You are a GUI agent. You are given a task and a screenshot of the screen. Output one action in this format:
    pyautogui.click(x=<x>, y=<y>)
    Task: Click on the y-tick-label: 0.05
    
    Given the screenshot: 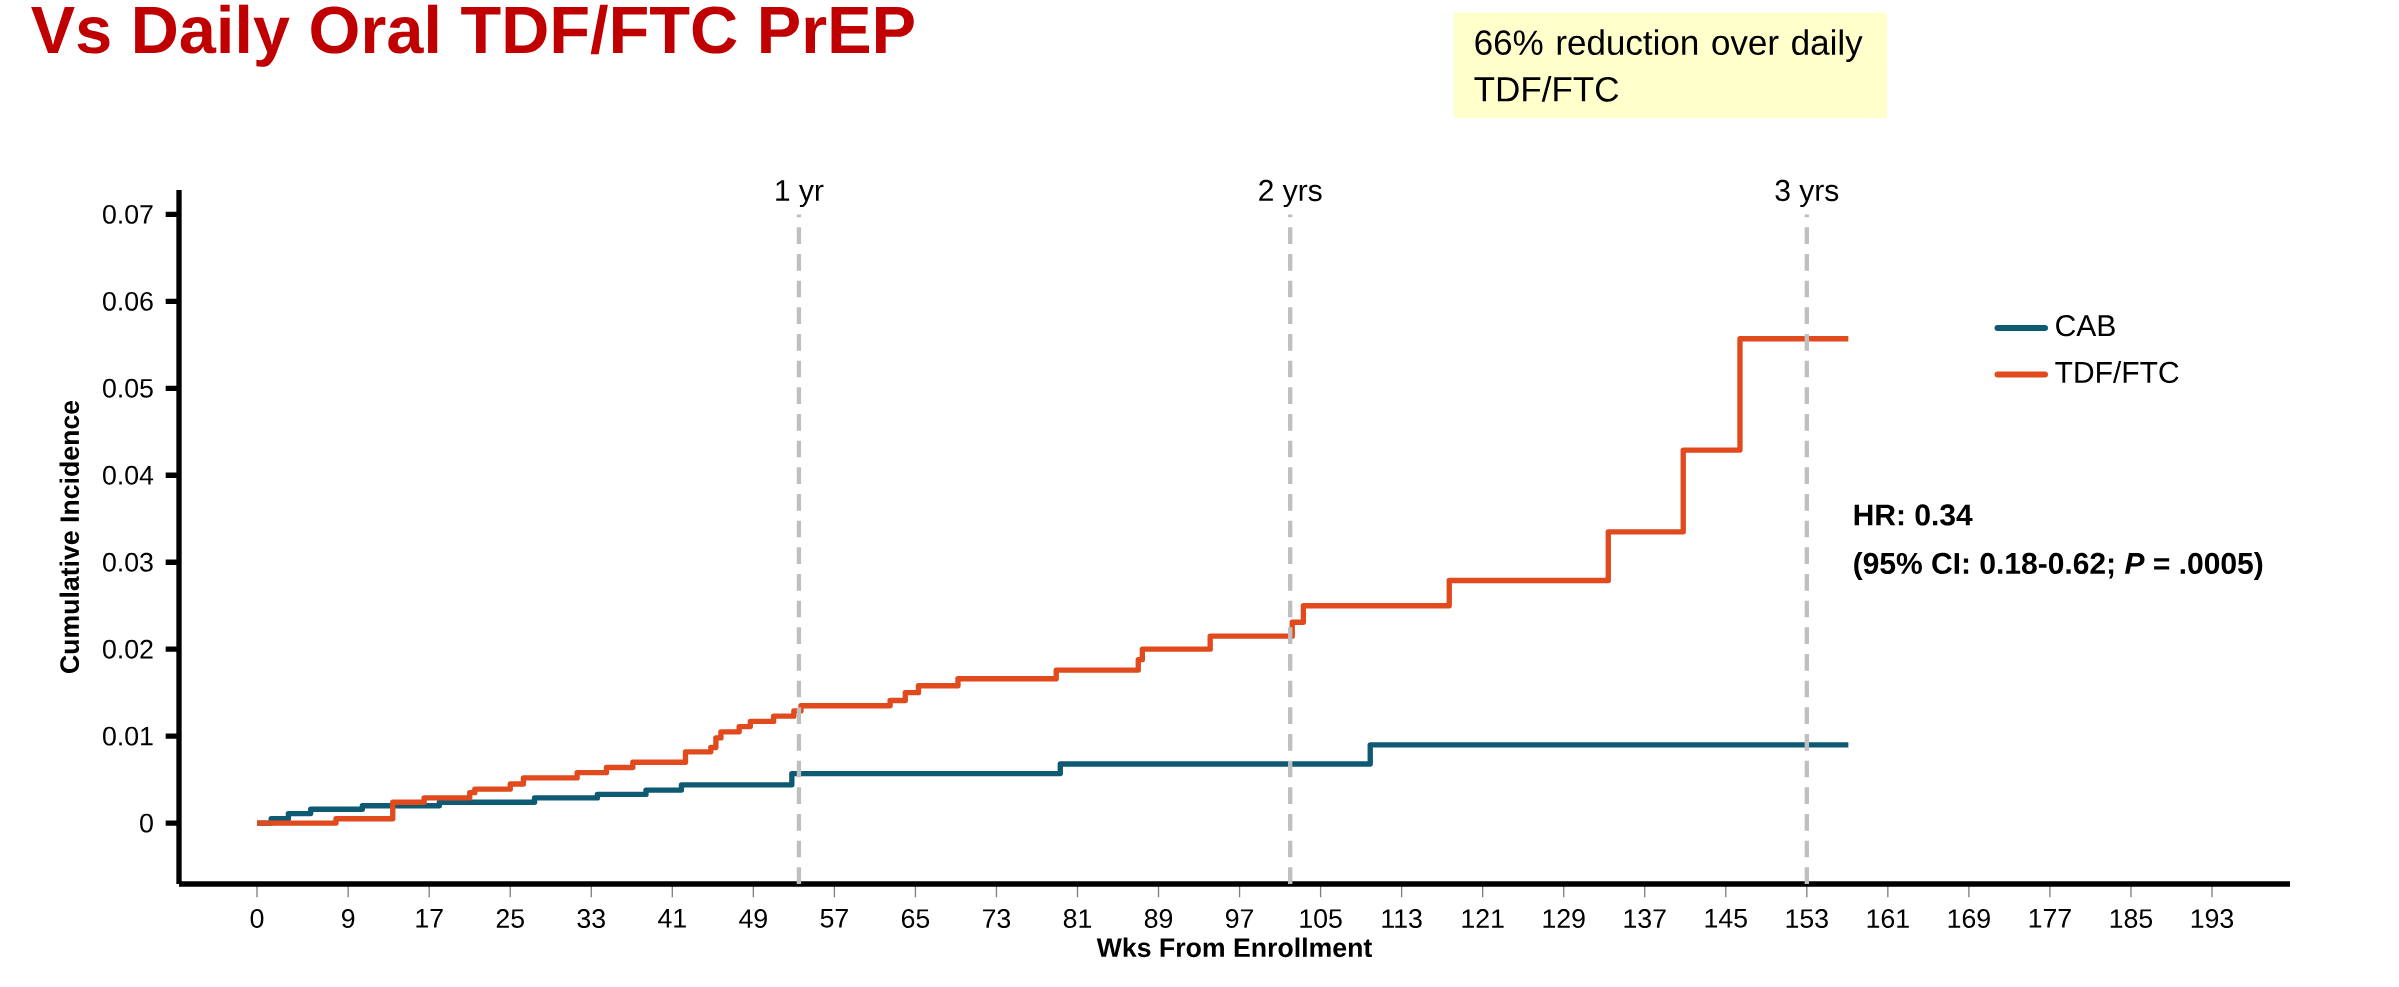 What is the action you would take?
    pyautogui.click(x=128, y=388)
    